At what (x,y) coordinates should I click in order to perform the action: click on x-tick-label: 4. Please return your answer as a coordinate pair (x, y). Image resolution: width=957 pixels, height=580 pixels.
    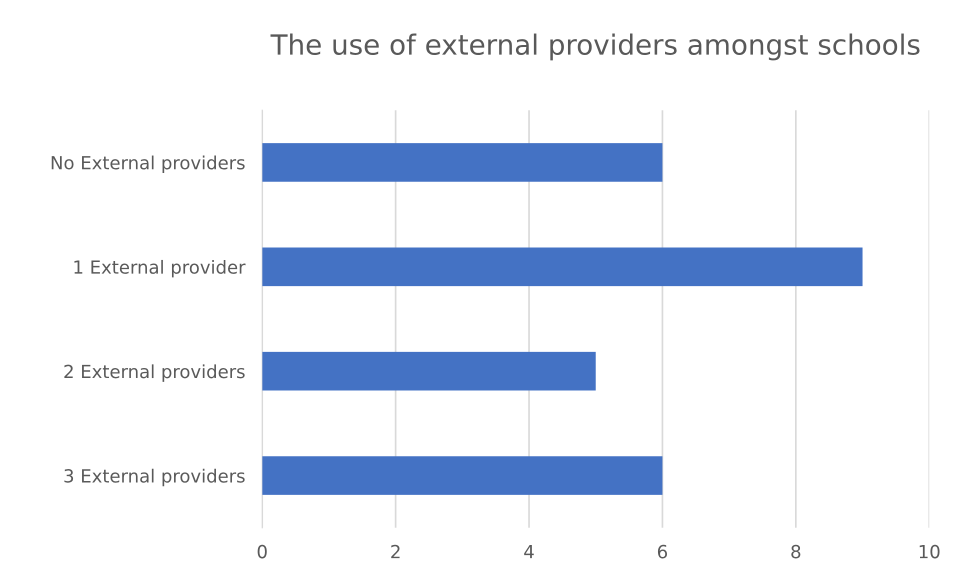
    Looking at the image, I should click on (529, 551).